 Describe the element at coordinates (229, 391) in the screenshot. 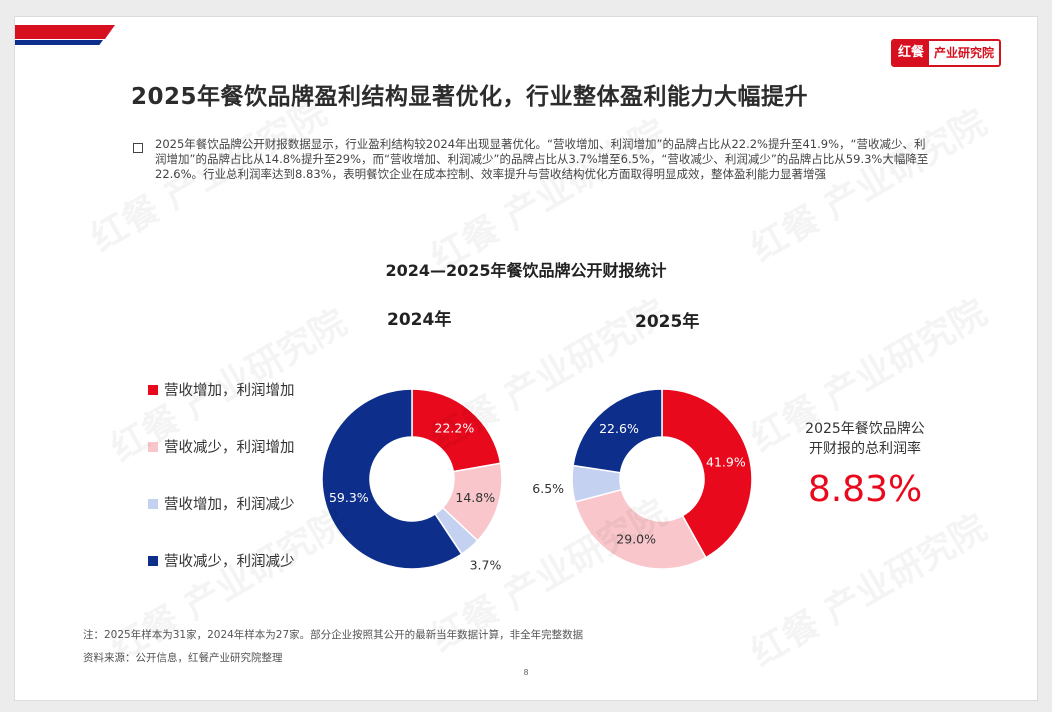

I see `legend-label-1: 营收增加，利润增加` at that location.